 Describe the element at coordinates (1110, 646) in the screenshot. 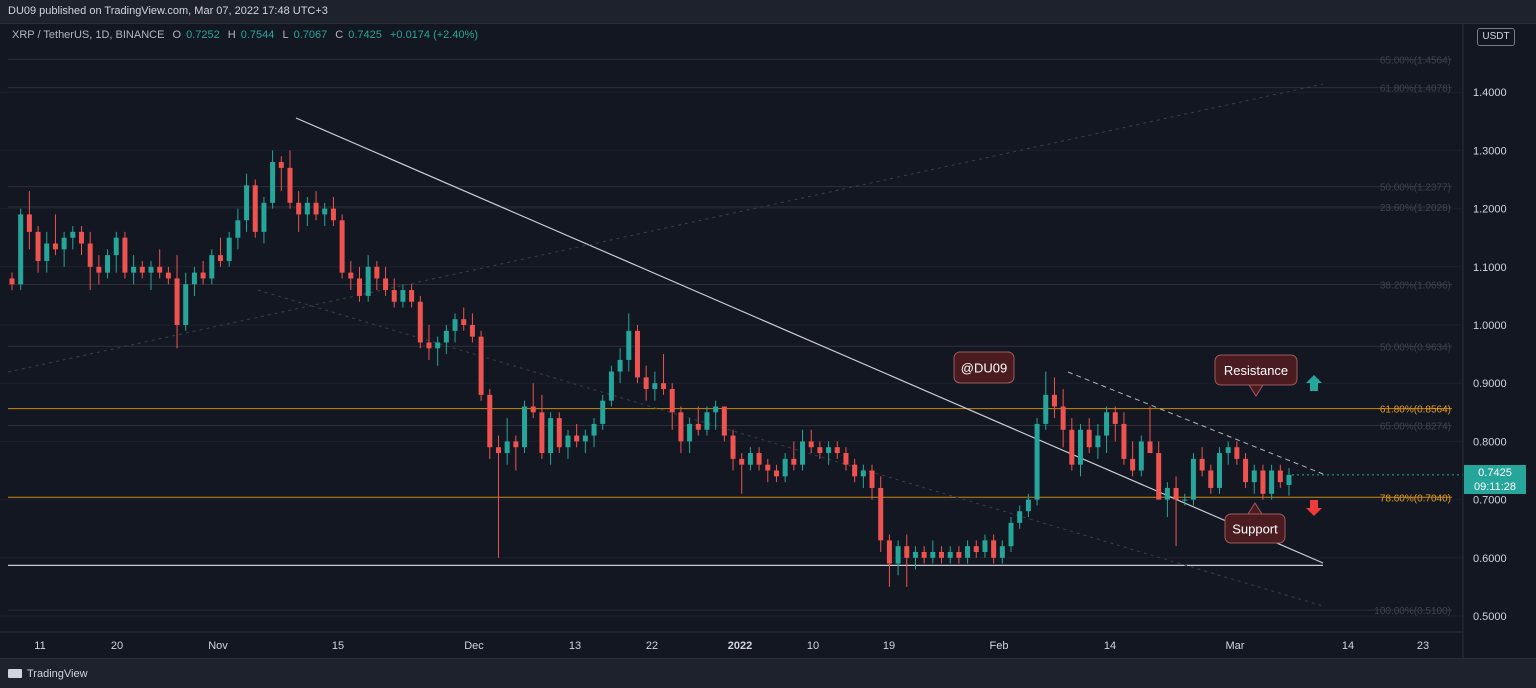

I see `x-tick-label: 14` at that location.